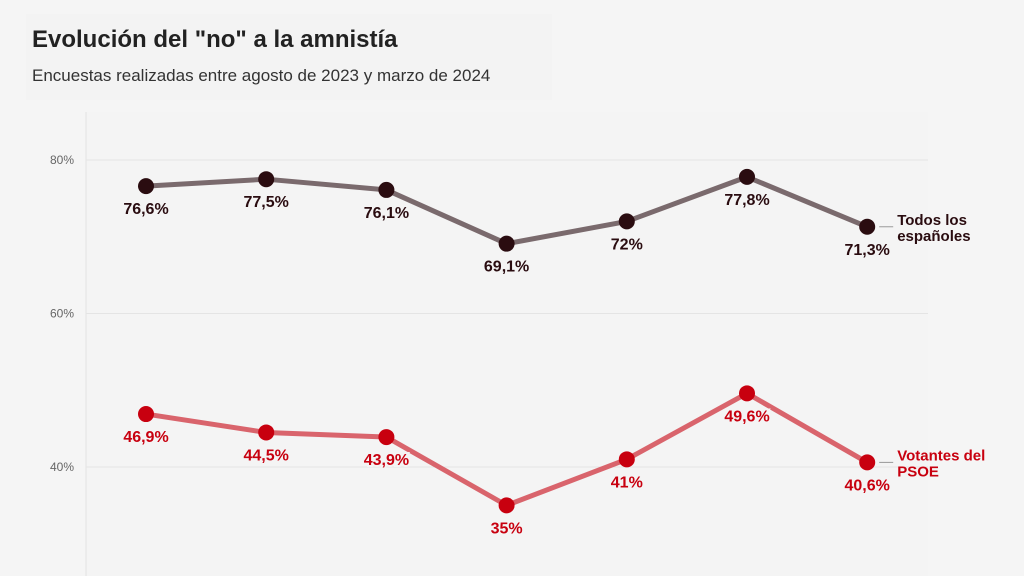  What do you see at coordinates (145, 437) in the screenshot?
I see `data-label: 46,9%` at bounding box center [145, 437].